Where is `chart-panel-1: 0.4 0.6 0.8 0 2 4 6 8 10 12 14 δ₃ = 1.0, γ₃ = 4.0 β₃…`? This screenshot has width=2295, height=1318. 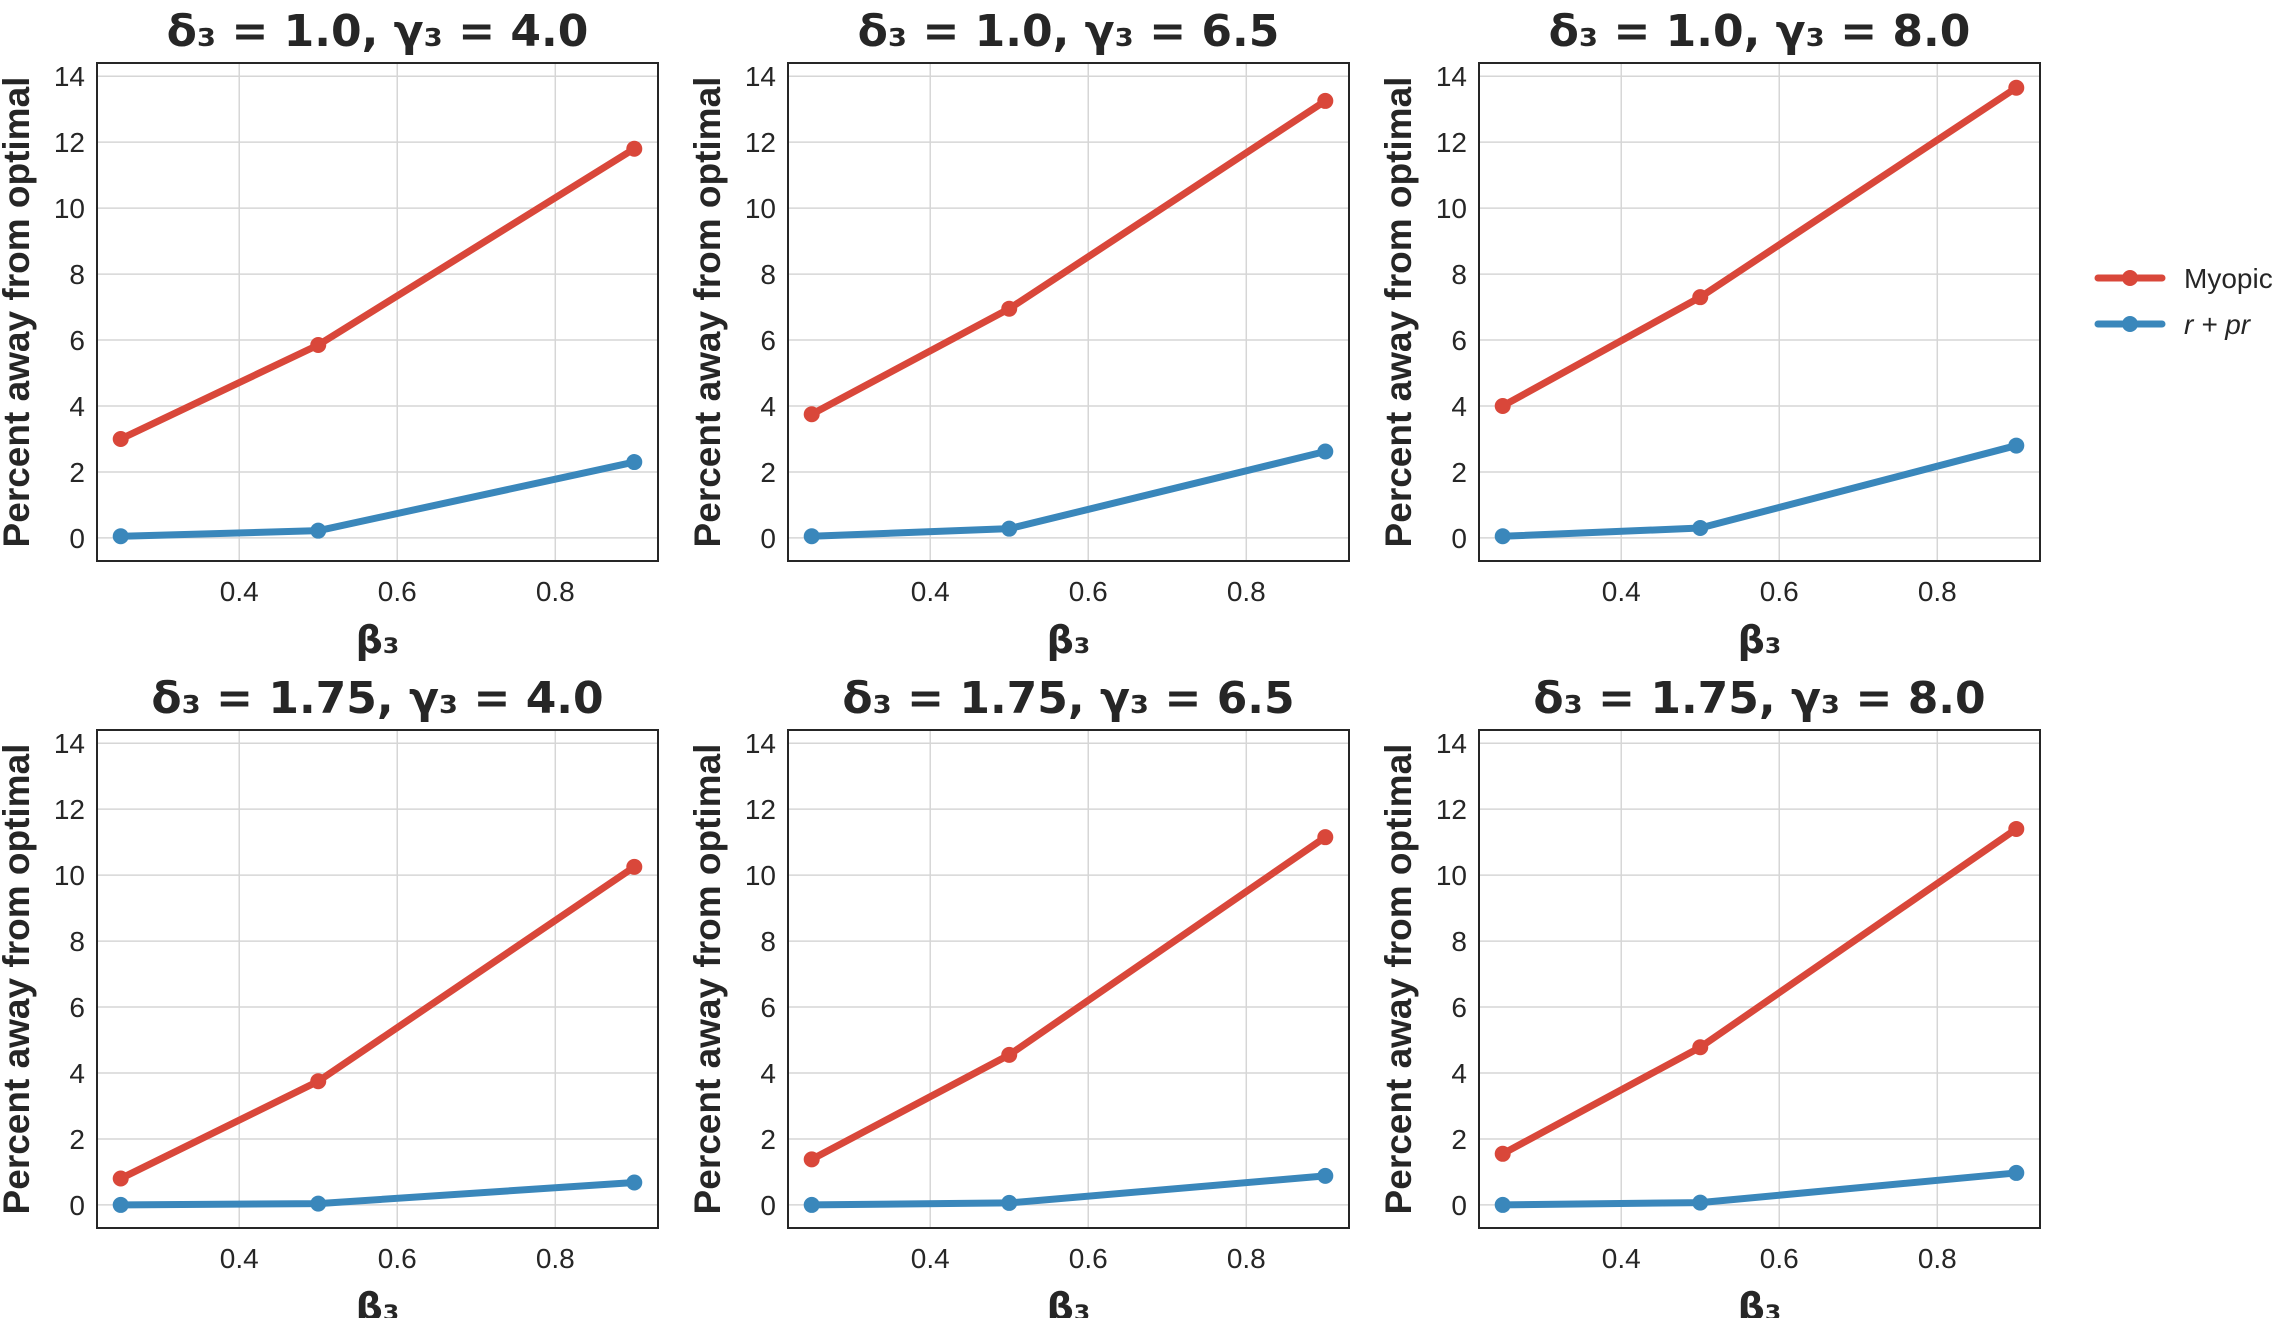
chart-panel-1: 0.4 0.6 0.8 0 2 4 6 8 10 12 14 δ₃ = 1.0, γ₃ = 4.0 β₃… is located at coordinates (329, 334).